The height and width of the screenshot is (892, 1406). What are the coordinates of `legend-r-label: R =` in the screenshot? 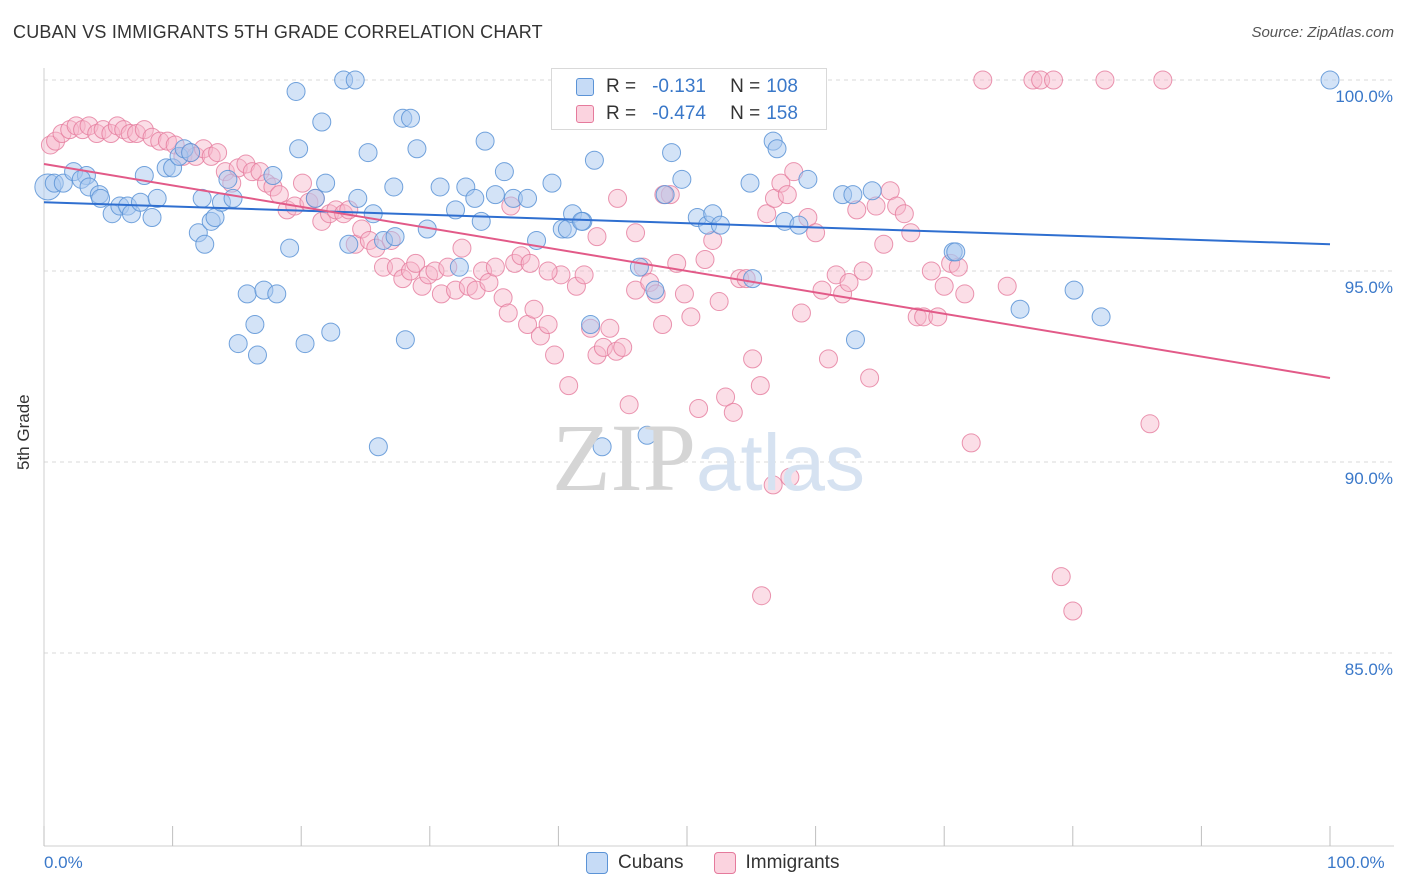 It's located at (621, 113).